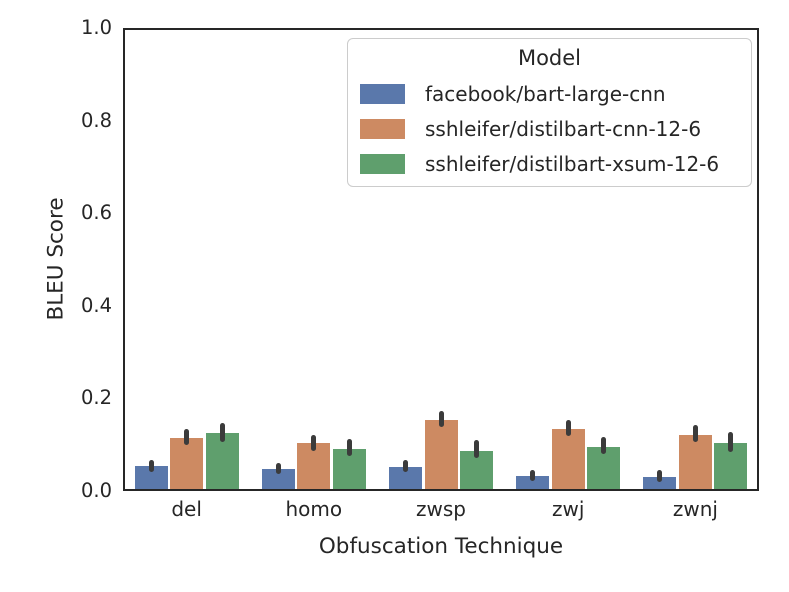 The image size is (789, 592). Describe the element at coordinates (96, 213) in the screenshot. I see `y-tick-label: 0.6` at that location.